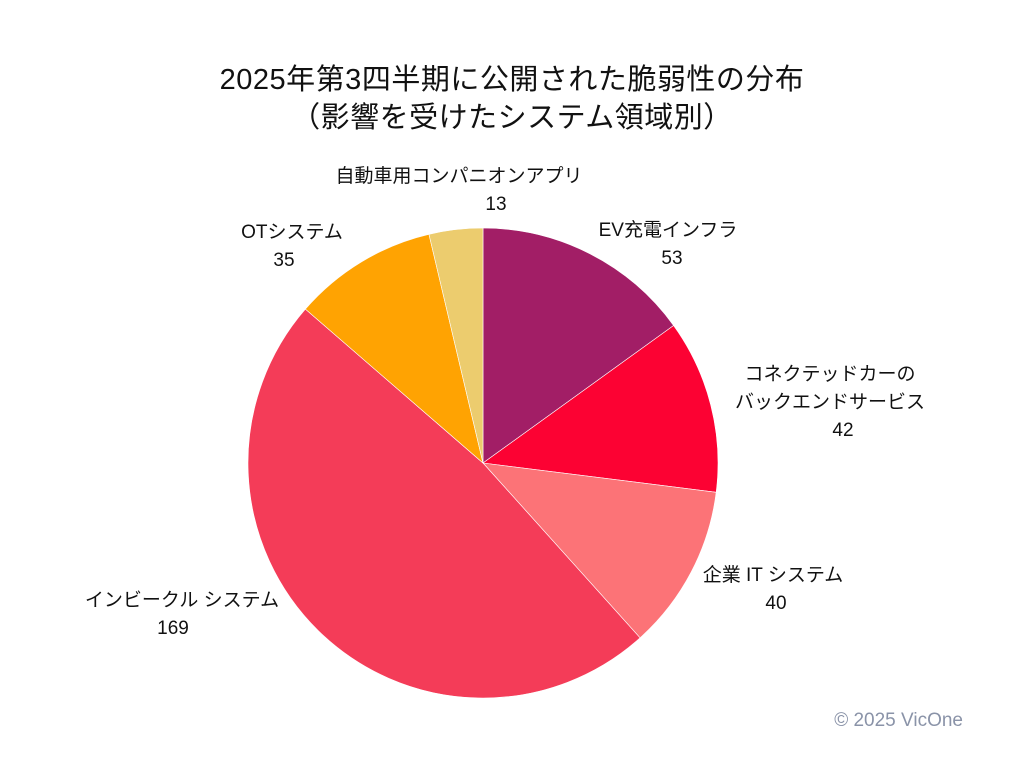  What do you see at coordinates (284, 260) in the screenshot?
I see `slice-value: 35` at bounding box center [284, 260].